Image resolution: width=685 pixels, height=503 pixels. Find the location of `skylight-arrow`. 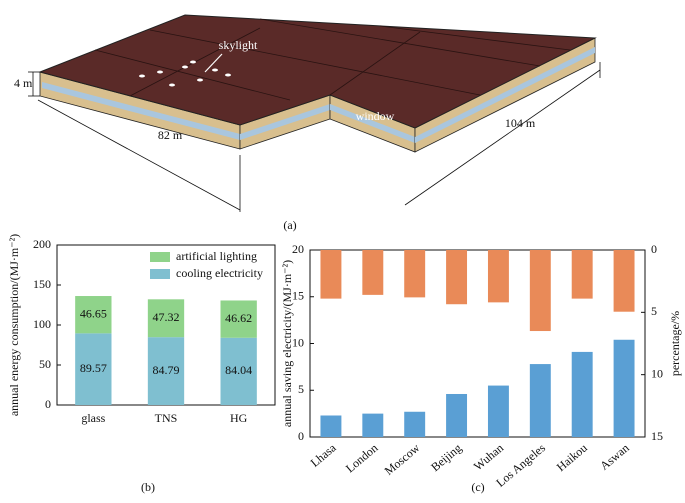

skylight-arrow is located at coordinates (213, 63).